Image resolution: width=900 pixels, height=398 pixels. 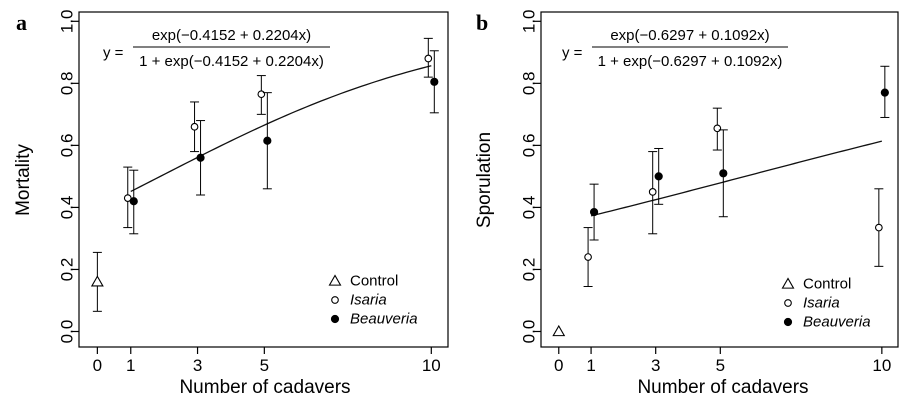 I want to click on equation-numerator: exp(−0.4152 + 0.2204x), so click(x=231, y=35).